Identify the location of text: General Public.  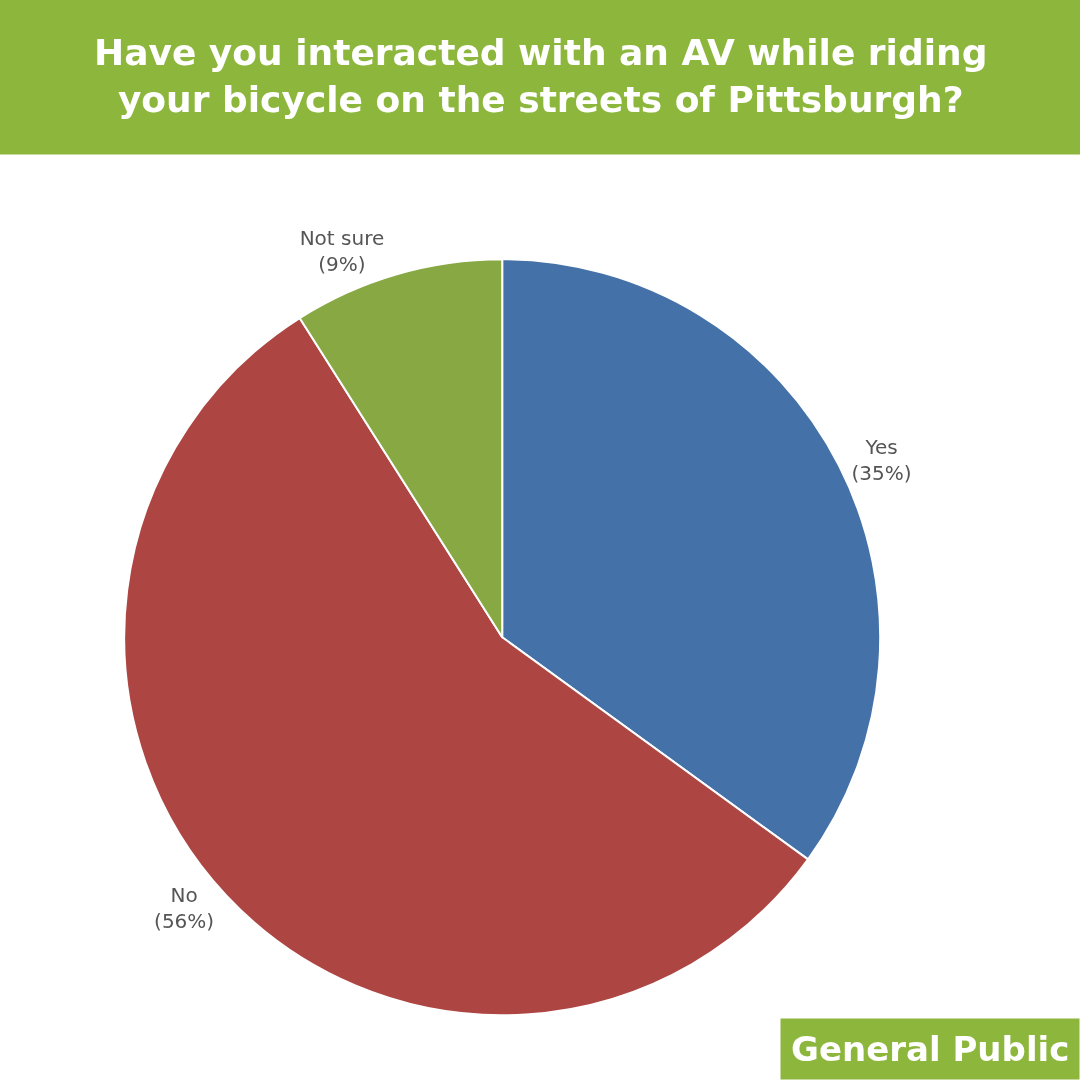
(930, 1049).